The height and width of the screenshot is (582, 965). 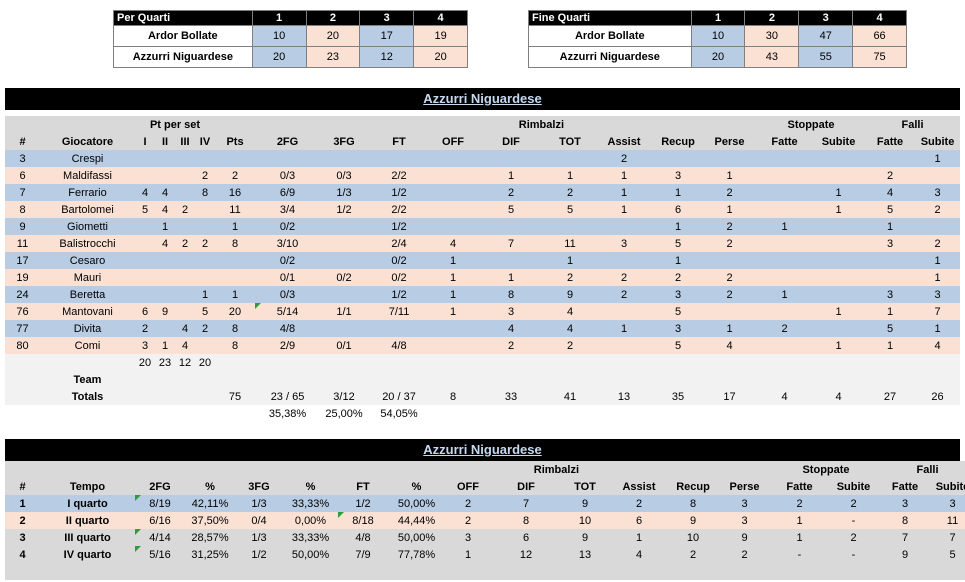 What do you see at coordinates (947, 486) in the screenshot?
I see `column-header: Subite` at bounding box center [947, 486].